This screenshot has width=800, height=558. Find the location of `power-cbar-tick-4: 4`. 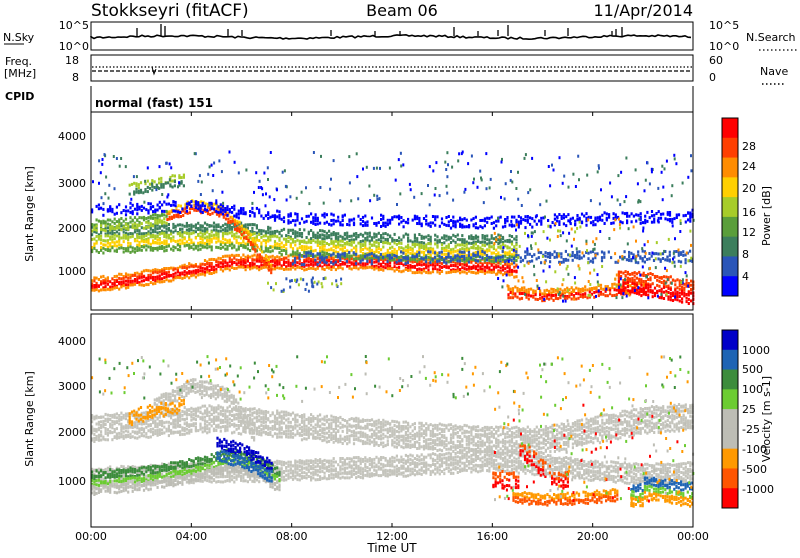

power-cbar-tick-4: 4 is located at coordinates (745, 276).